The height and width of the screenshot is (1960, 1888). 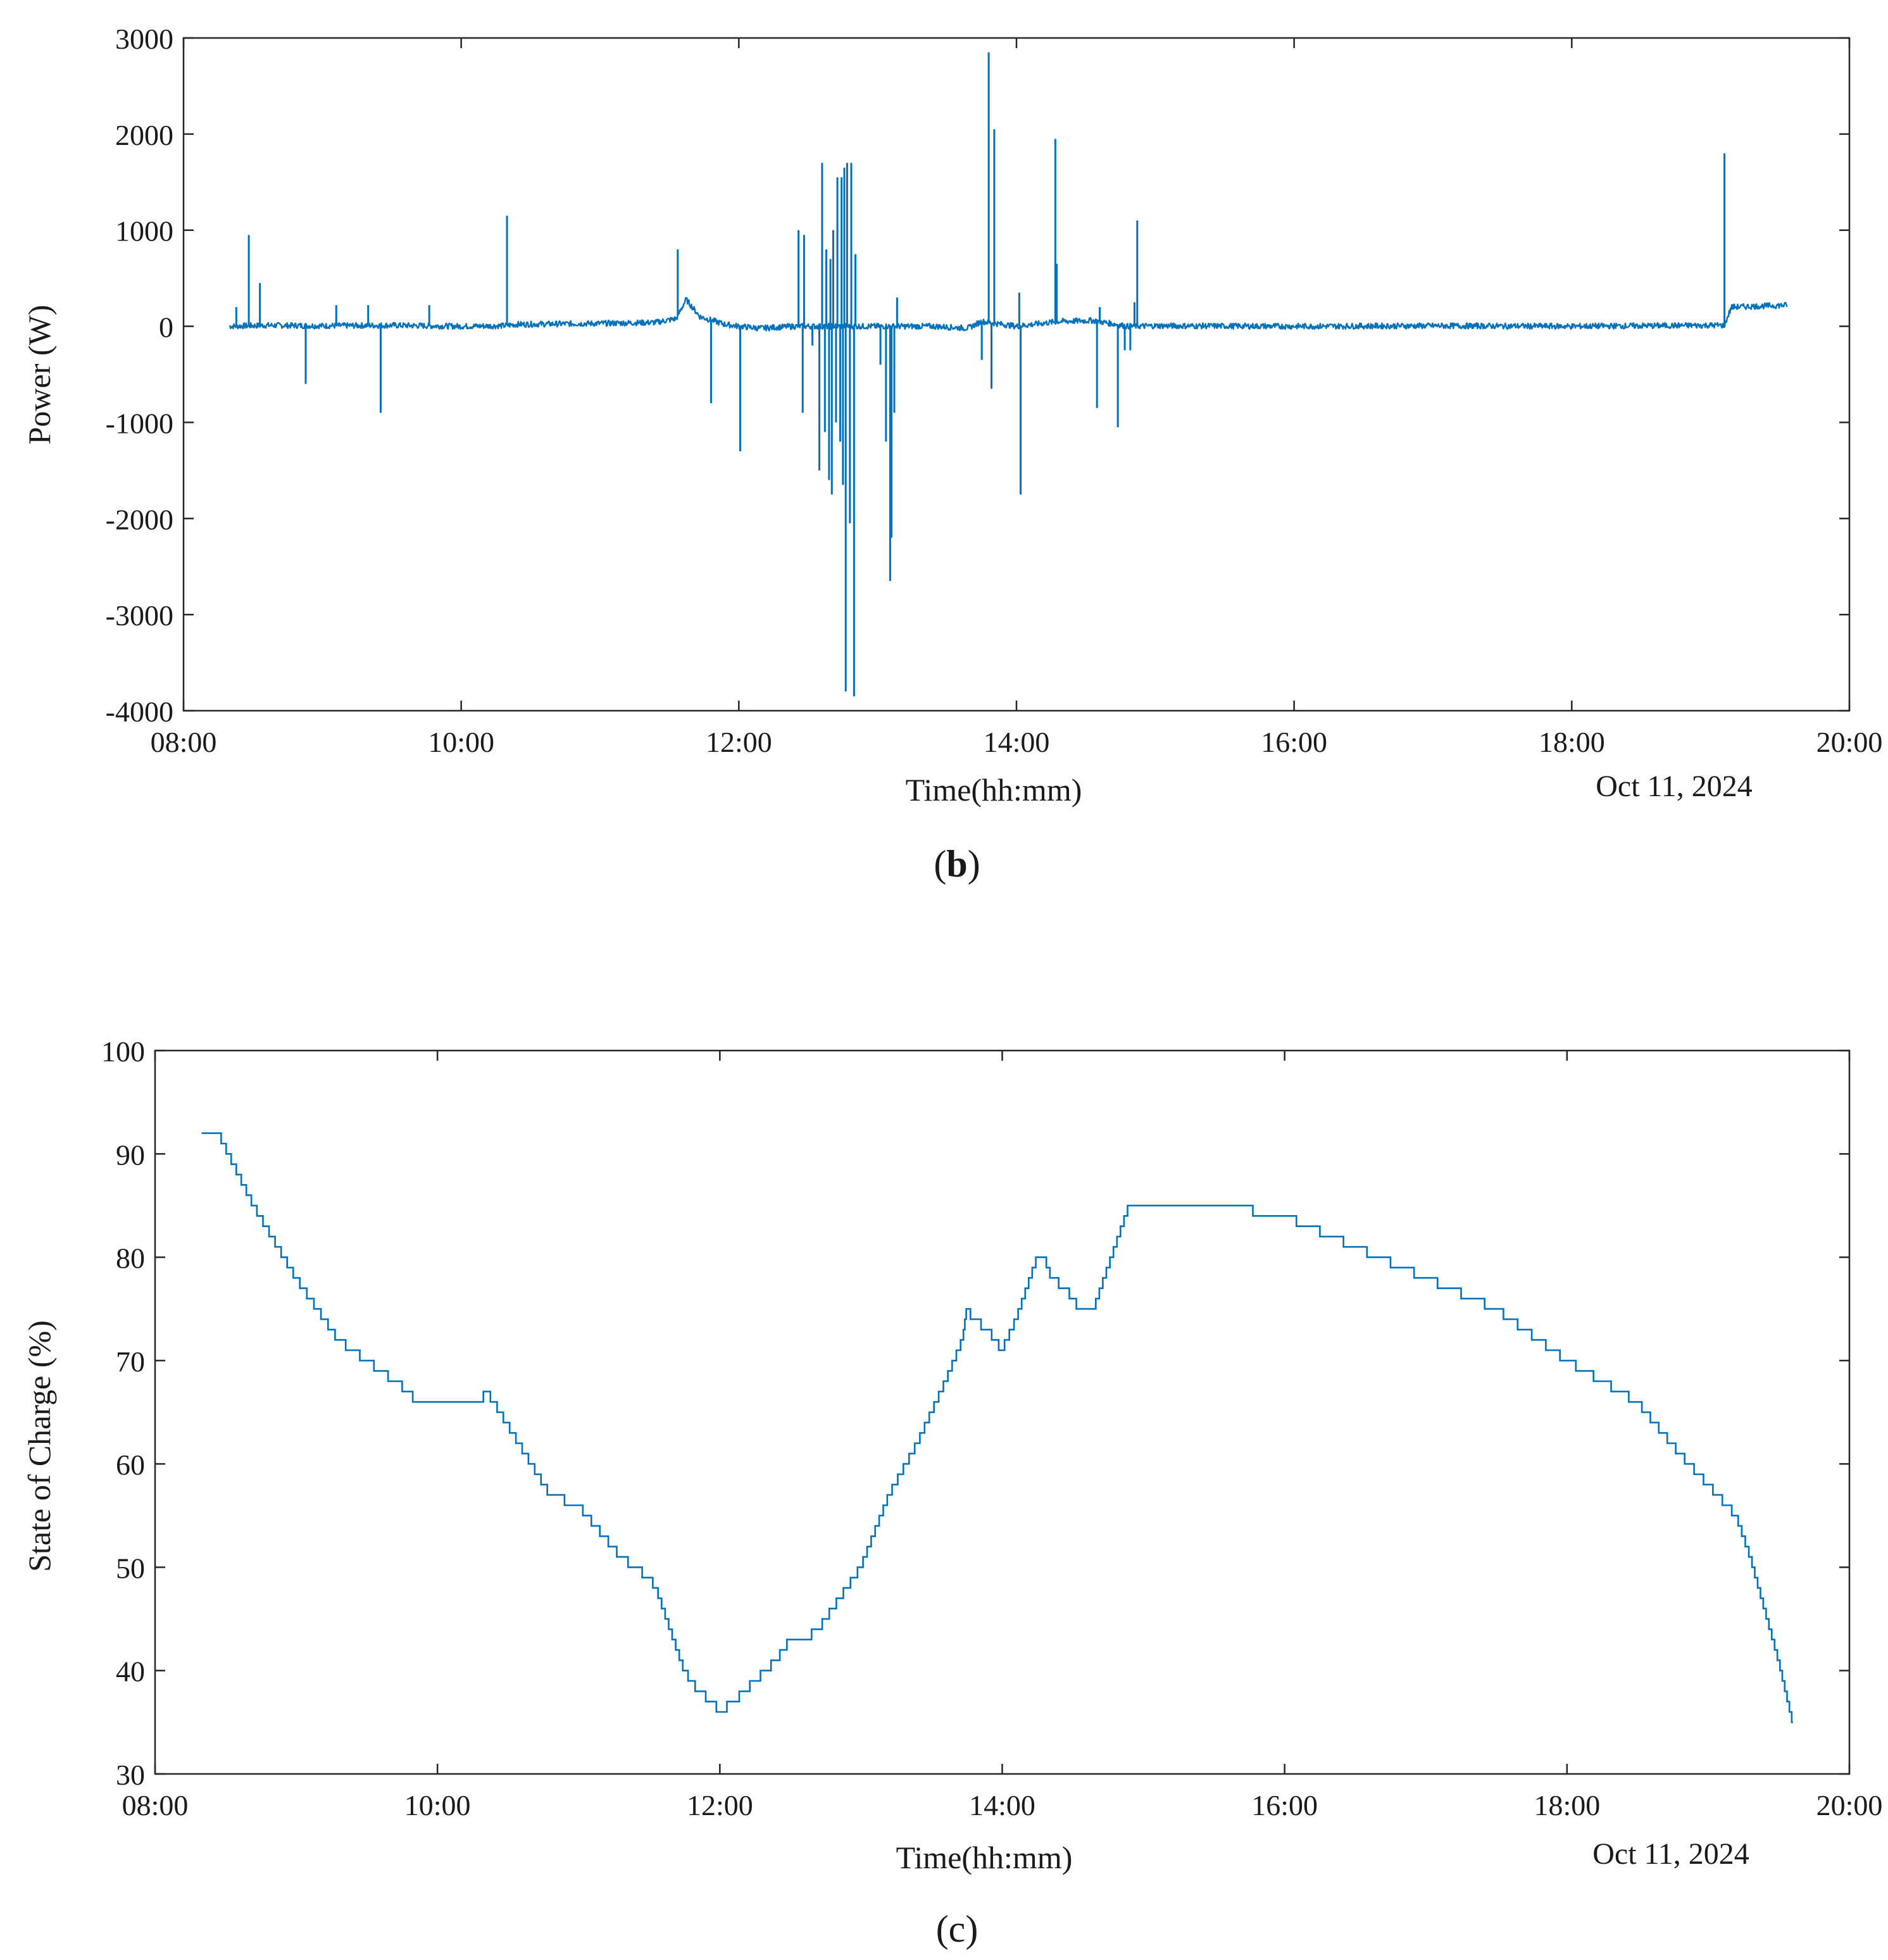 I want to click on soc-x-tick-label: 18:00, so click(x=1567, y=1805).